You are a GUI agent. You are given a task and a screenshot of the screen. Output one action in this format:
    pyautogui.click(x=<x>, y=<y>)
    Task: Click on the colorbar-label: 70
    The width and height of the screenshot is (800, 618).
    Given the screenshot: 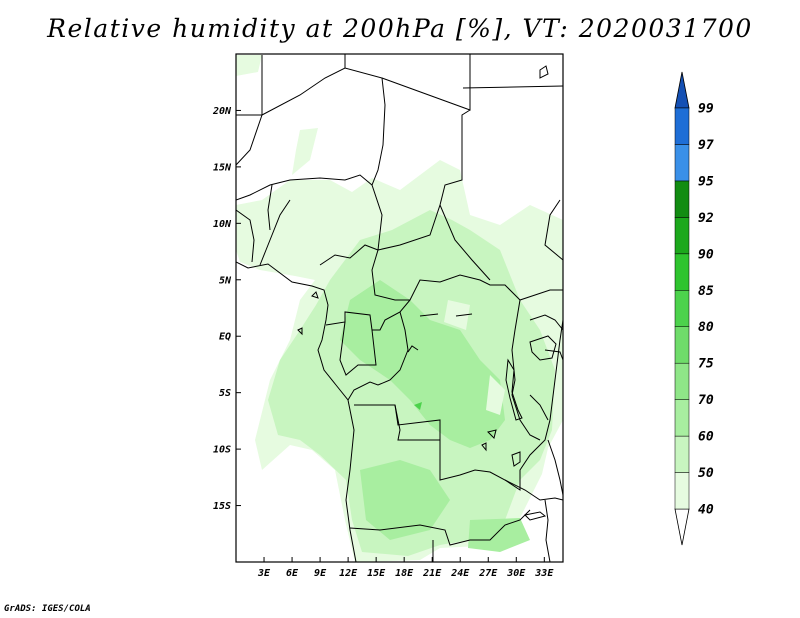 What is the action you would take?
    pyautogui.click(x=706, y=400)
    